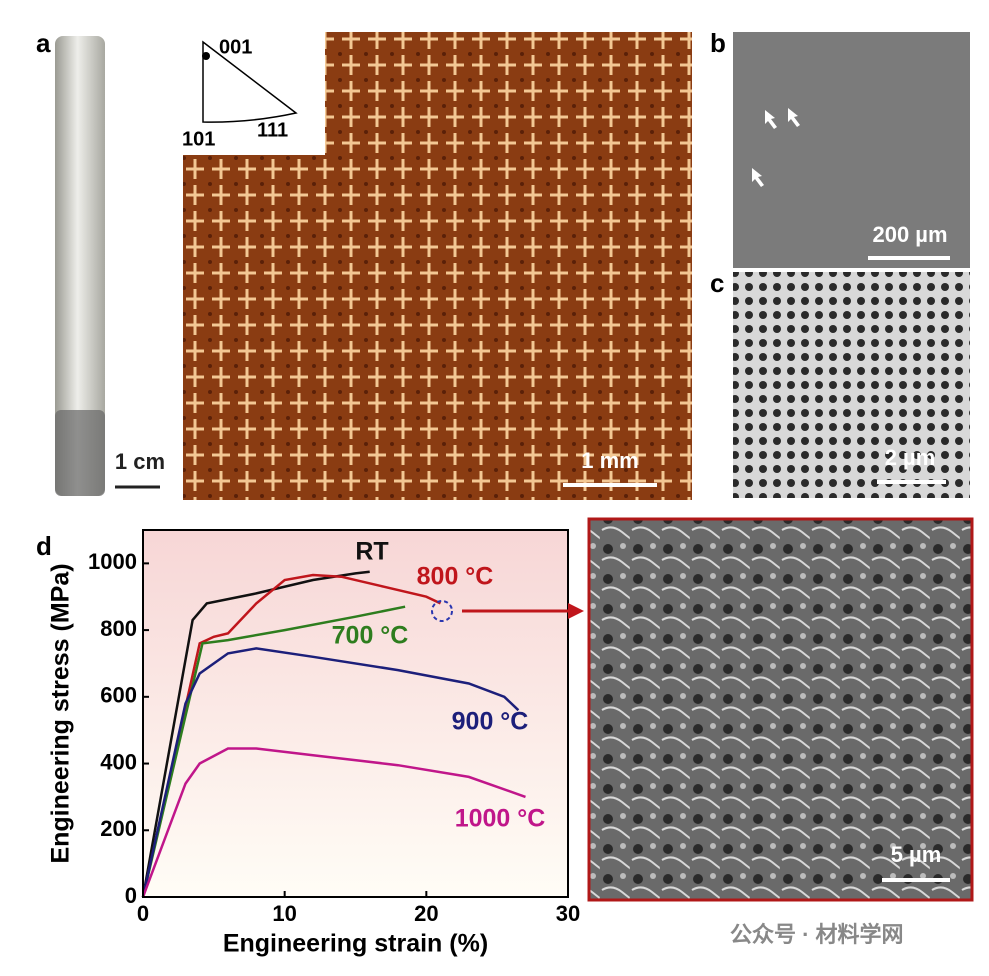  What do you see at coordinates (426, 913) in the screenshot?
I see `x-tick-label: 20` at bounding box center [426, 913].